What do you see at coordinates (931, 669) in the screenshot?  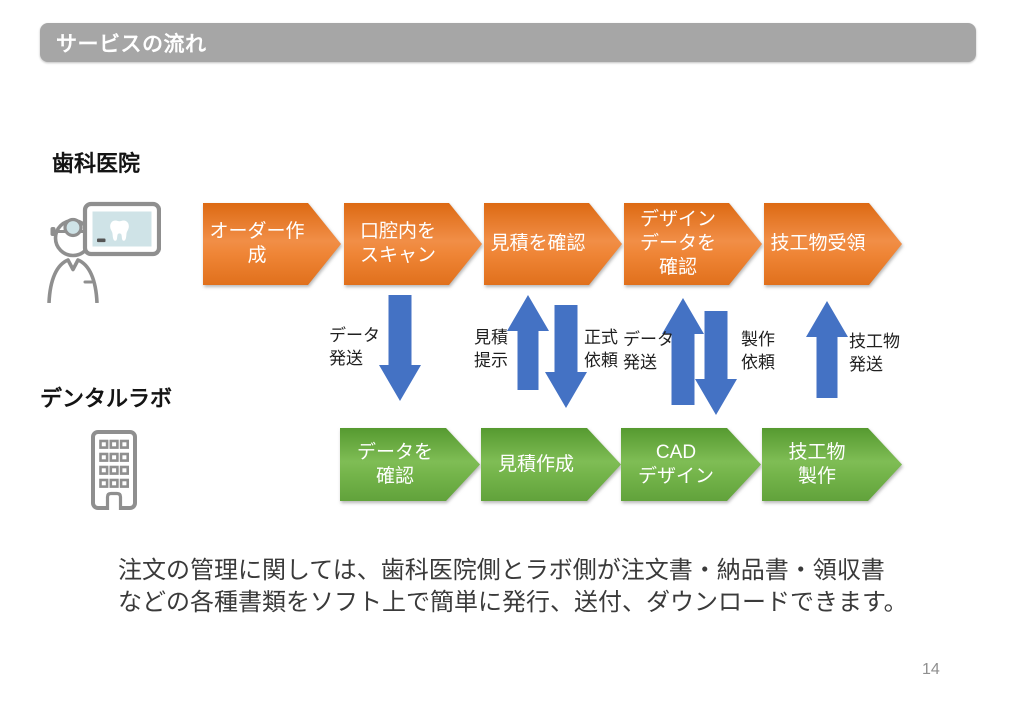 I see `page-number: 14` at bounding box center [931, 669].